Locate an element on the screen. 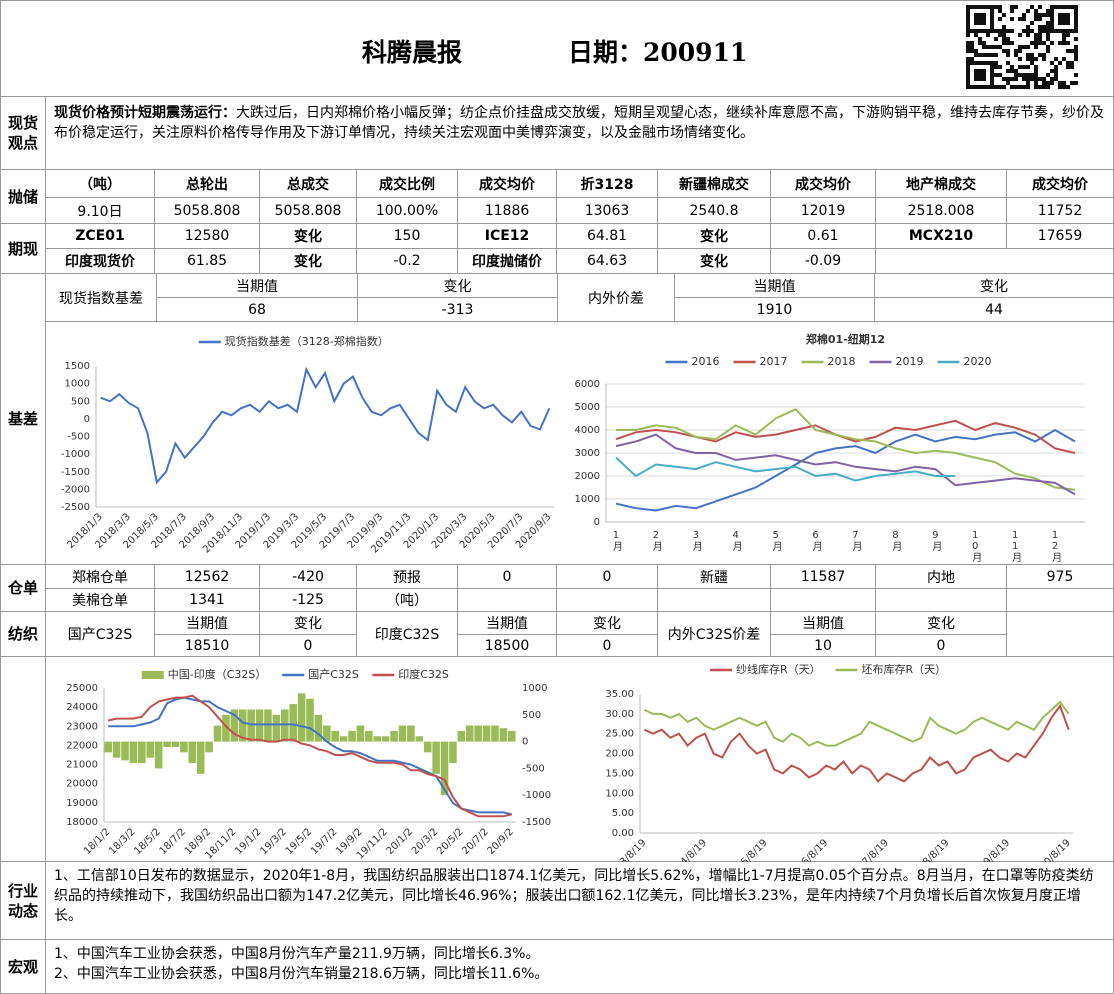 The image size is (1114, 994). table-cell: 内地 is located at coordinates (941, 577).